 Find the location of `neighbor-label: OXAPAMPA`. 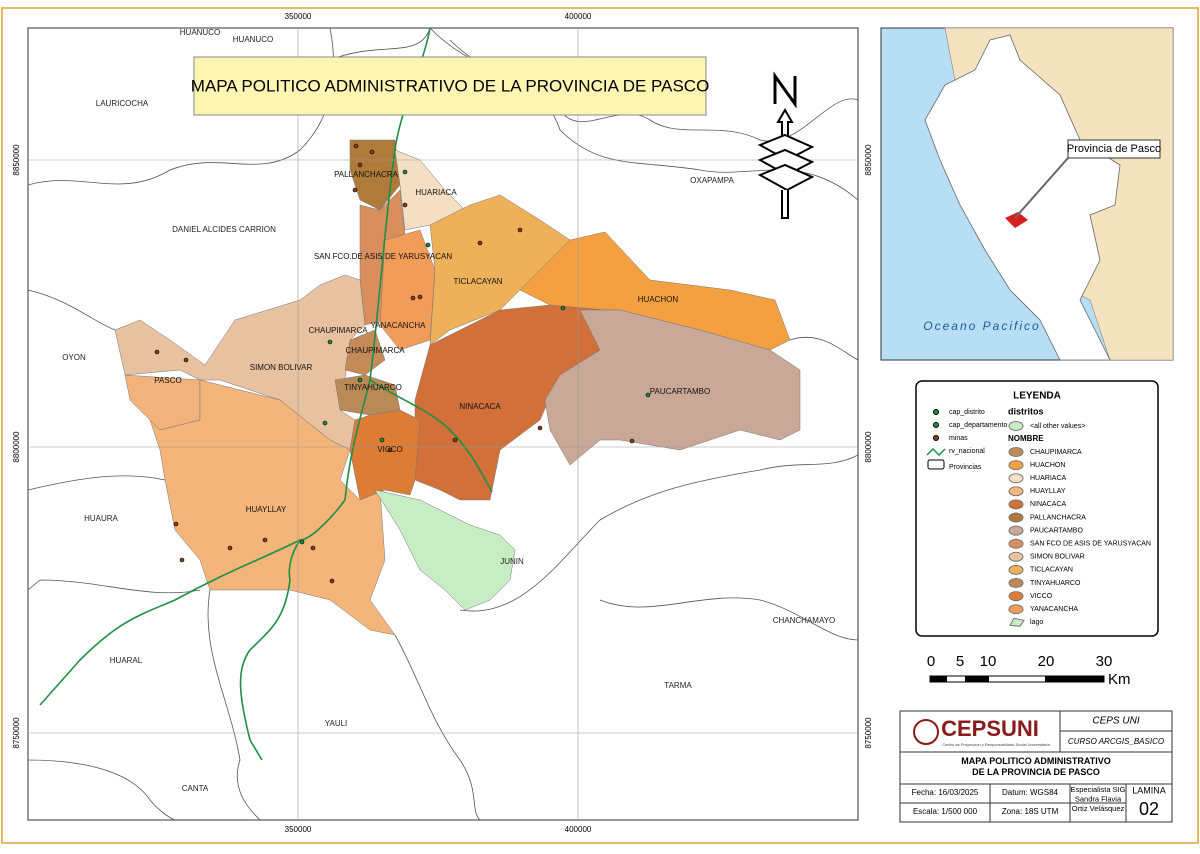

neighbor-label: OXAPAMPA is located at coordinates (712, 180).